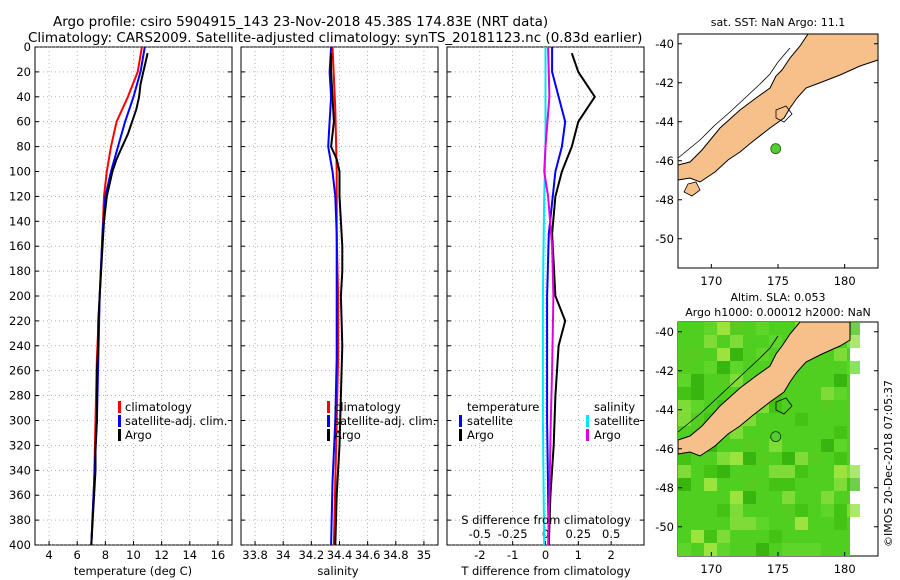 The height and width of the screenshot is (580, 900). I want to click on legend-marker-argo, so click(119, 435).